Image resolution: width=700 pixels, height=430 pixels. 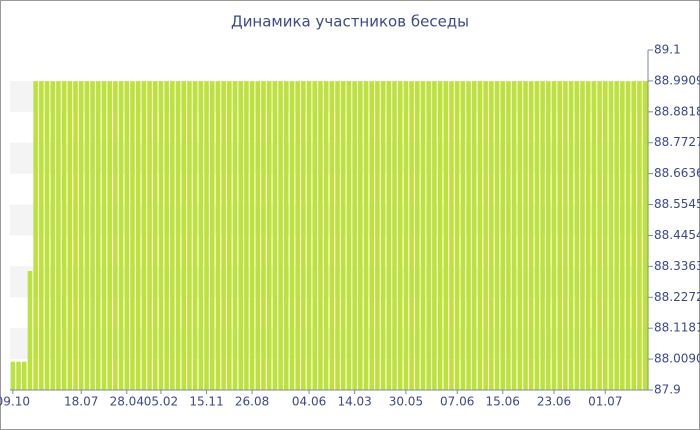 I want to click on y-tick-label: 88.9909, so click(x=677, y=80).